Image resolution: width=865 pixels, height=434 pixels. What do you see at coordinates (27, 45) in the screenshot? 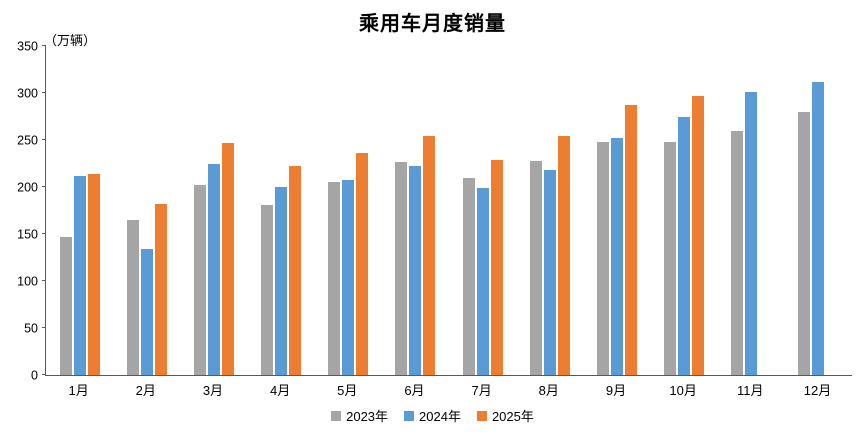
I see `y-tick-label: 350` at bounding box center [27, 45].